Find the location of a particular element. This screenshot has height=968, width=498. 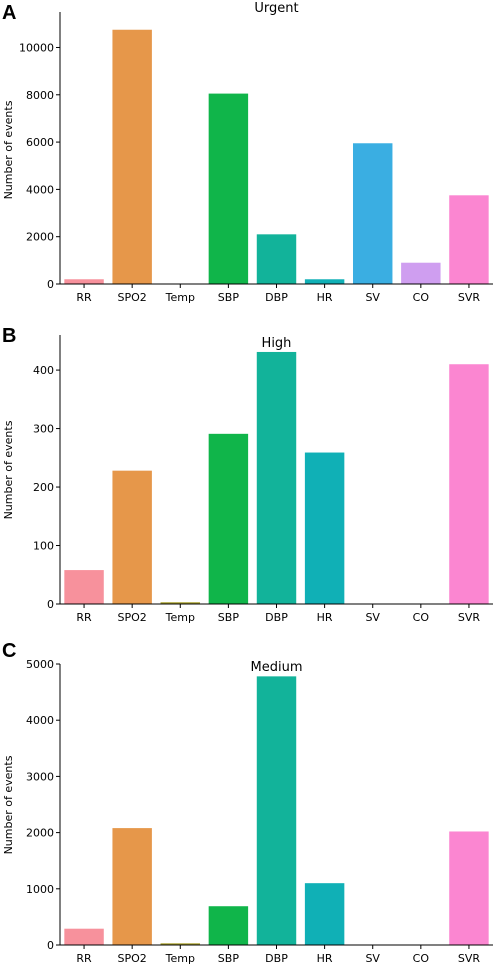

y-tick-label: 5000 is located at coordinates (40, 664).